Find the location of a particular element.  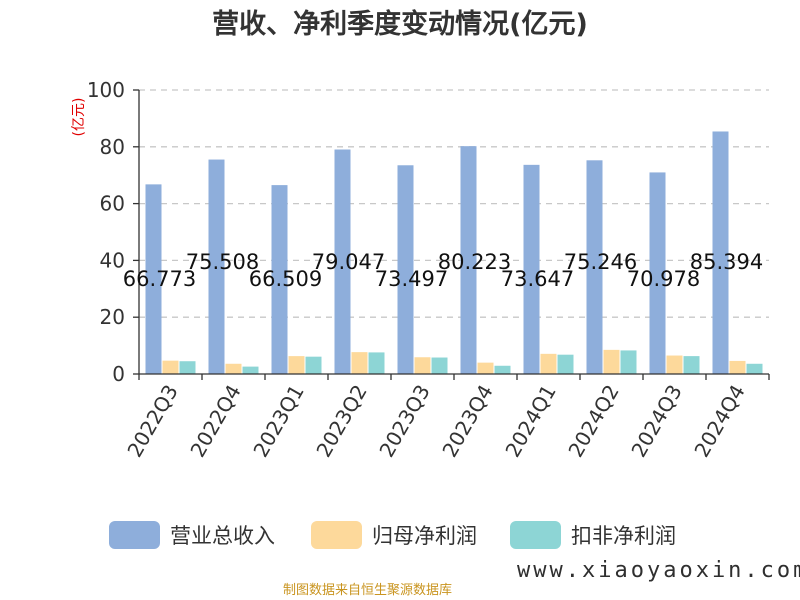

data-label: 80.223 is located at coordinates (474, 262).